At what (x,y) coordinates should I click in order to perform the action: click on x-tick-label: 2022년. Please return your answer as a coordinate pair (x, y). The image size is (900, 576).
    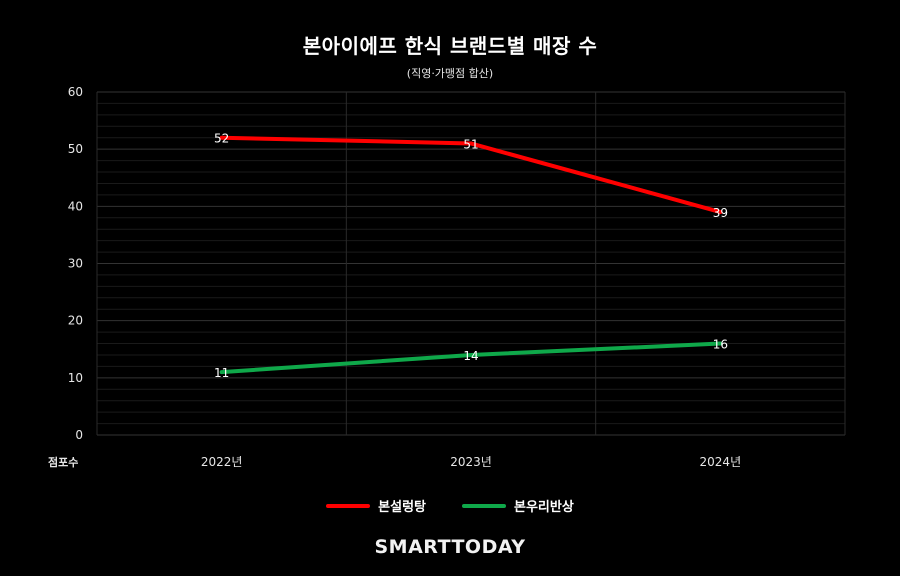
    Looking at the image, I should click on (222, 462).